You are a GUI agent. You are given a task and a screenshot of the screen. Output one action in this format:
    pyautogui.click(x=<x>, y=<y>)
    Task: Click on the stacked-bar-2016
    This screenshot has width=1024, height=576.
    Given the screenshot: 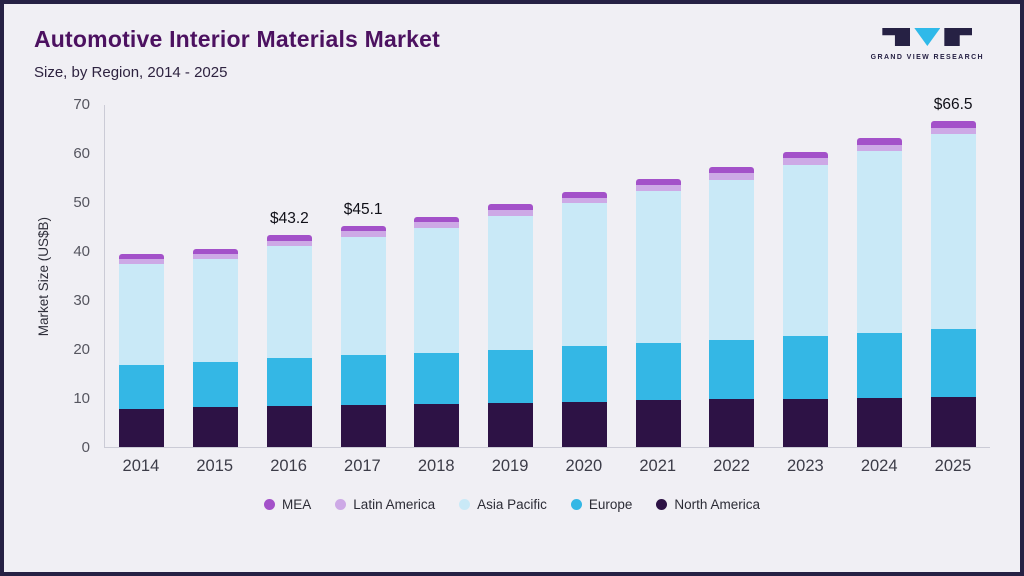 What is the action you would take?
    pyautogui.click(x=289, y=341)
    